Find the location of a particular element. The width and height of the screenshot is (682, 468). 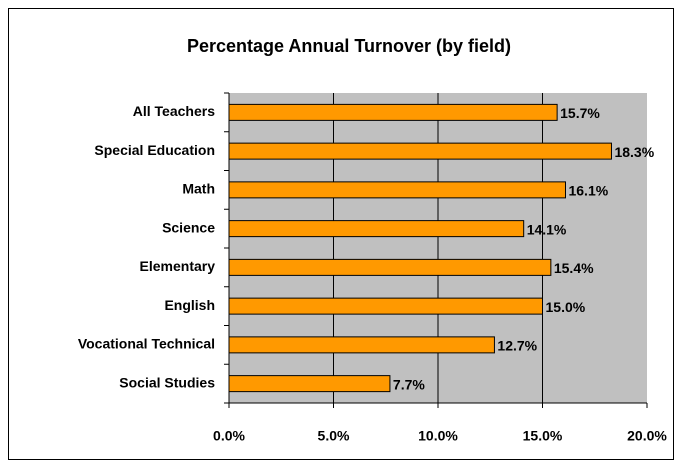

x-tick-label: 5.0% is located at coordinates (334, 436).